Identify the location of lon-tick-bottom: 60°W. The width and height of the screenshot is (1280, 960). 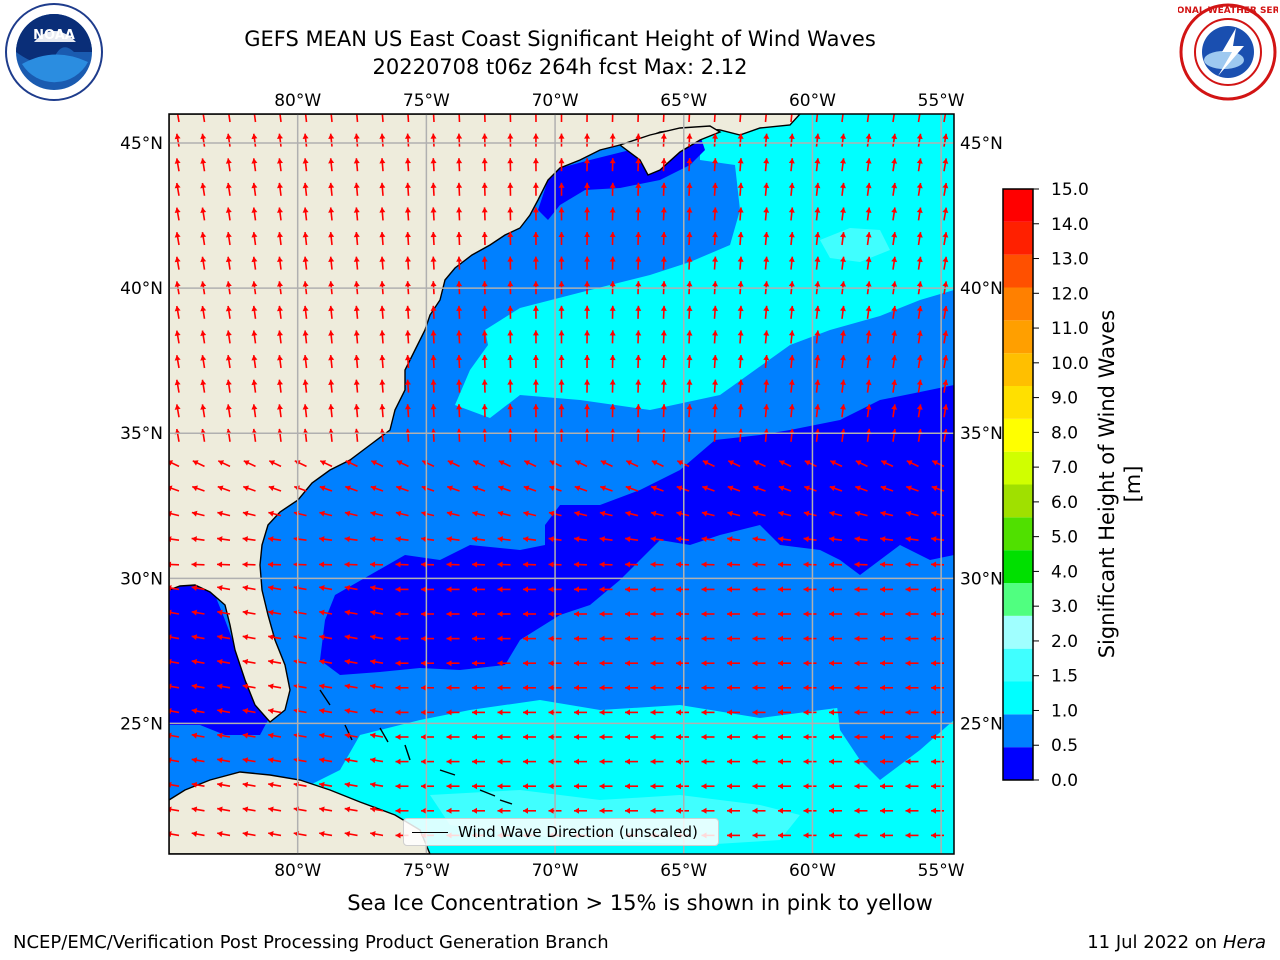
(812, 871).